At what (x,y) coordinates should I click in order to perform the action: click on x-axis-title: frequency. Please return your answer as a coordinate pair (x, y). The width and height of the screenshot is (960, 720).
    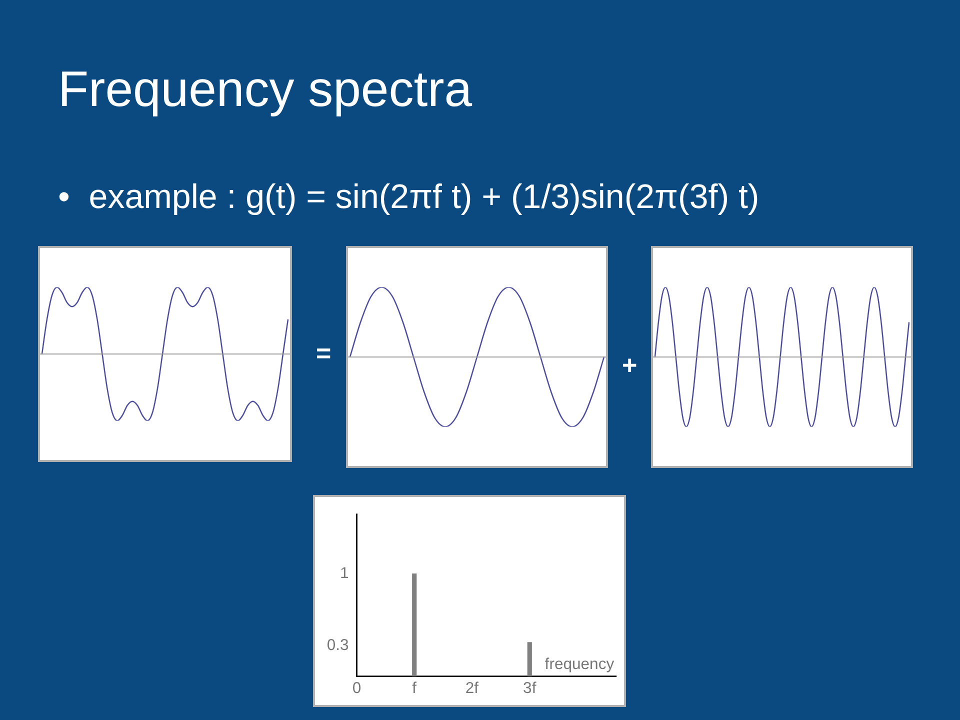
    Looking at the image, I should click on (579, 664).